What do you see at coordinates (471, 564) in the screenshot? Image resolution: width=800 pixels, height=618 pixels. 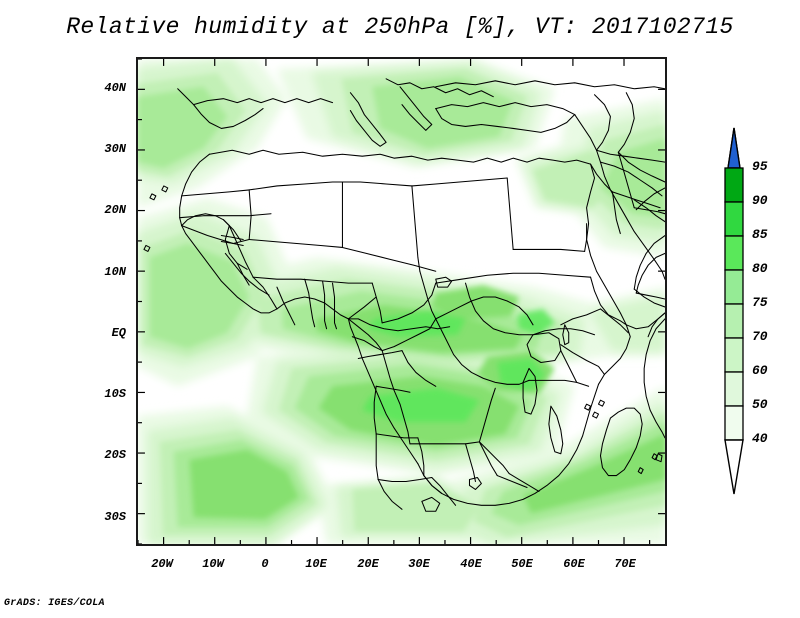 I see `x-axis-label-40E: 40E` at bounding box center [471, 564].